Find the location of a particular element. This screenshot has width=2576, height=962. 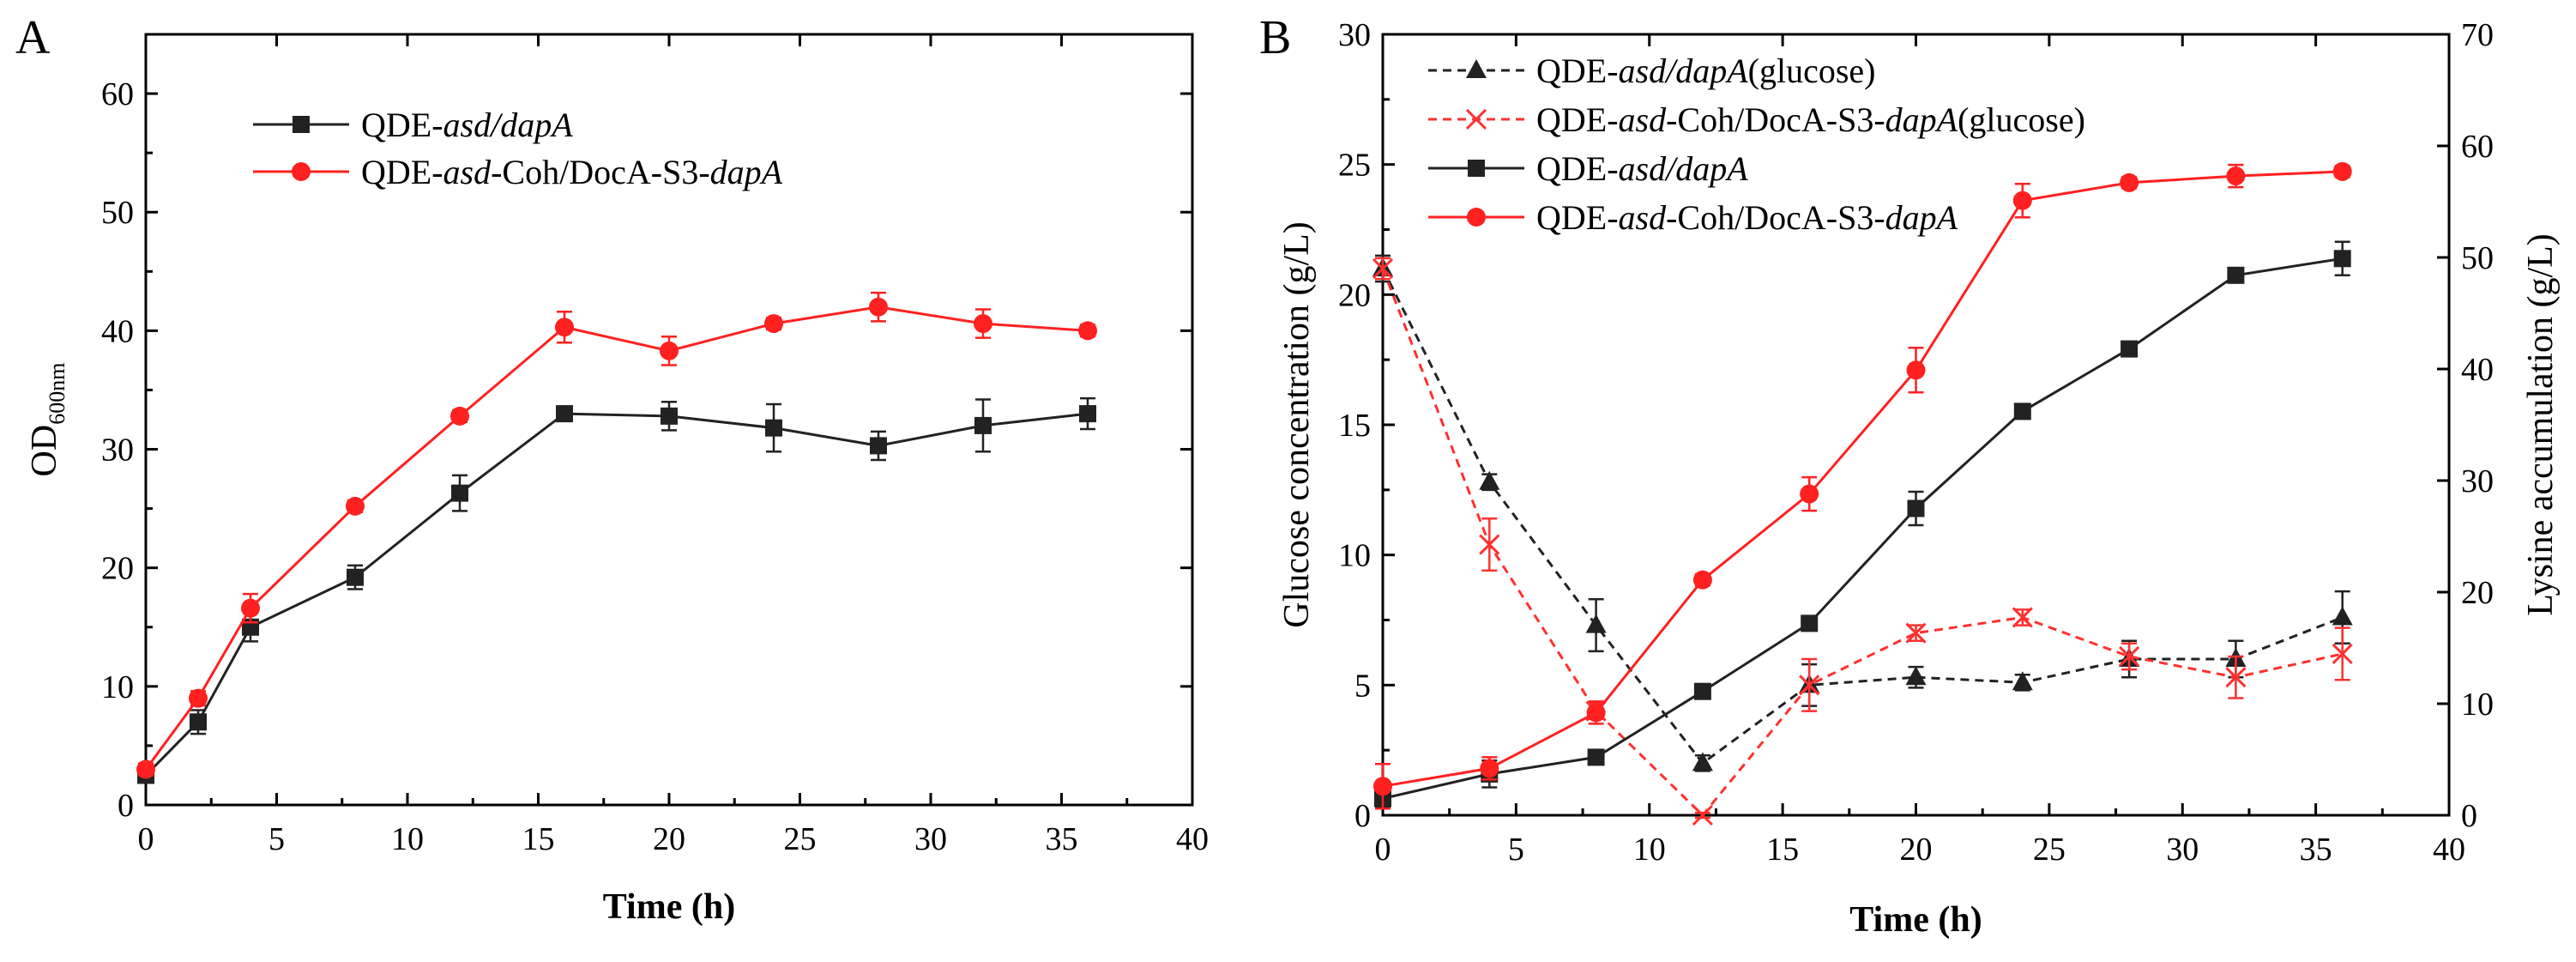

x-tick-label: 25 is located at coordinates (2049, 850).